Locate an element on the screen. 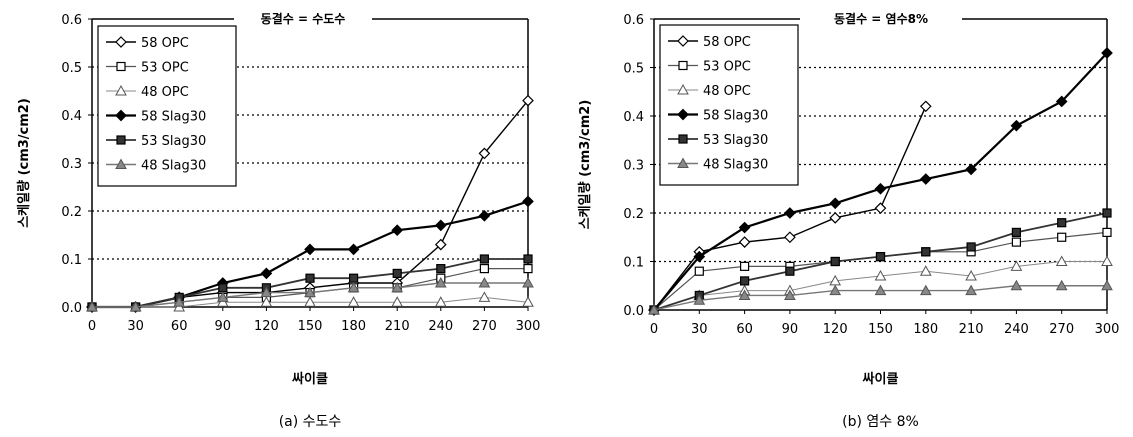 The image size is (1133, 437). marker-s1-p2 is located at coordinates (744, 266).